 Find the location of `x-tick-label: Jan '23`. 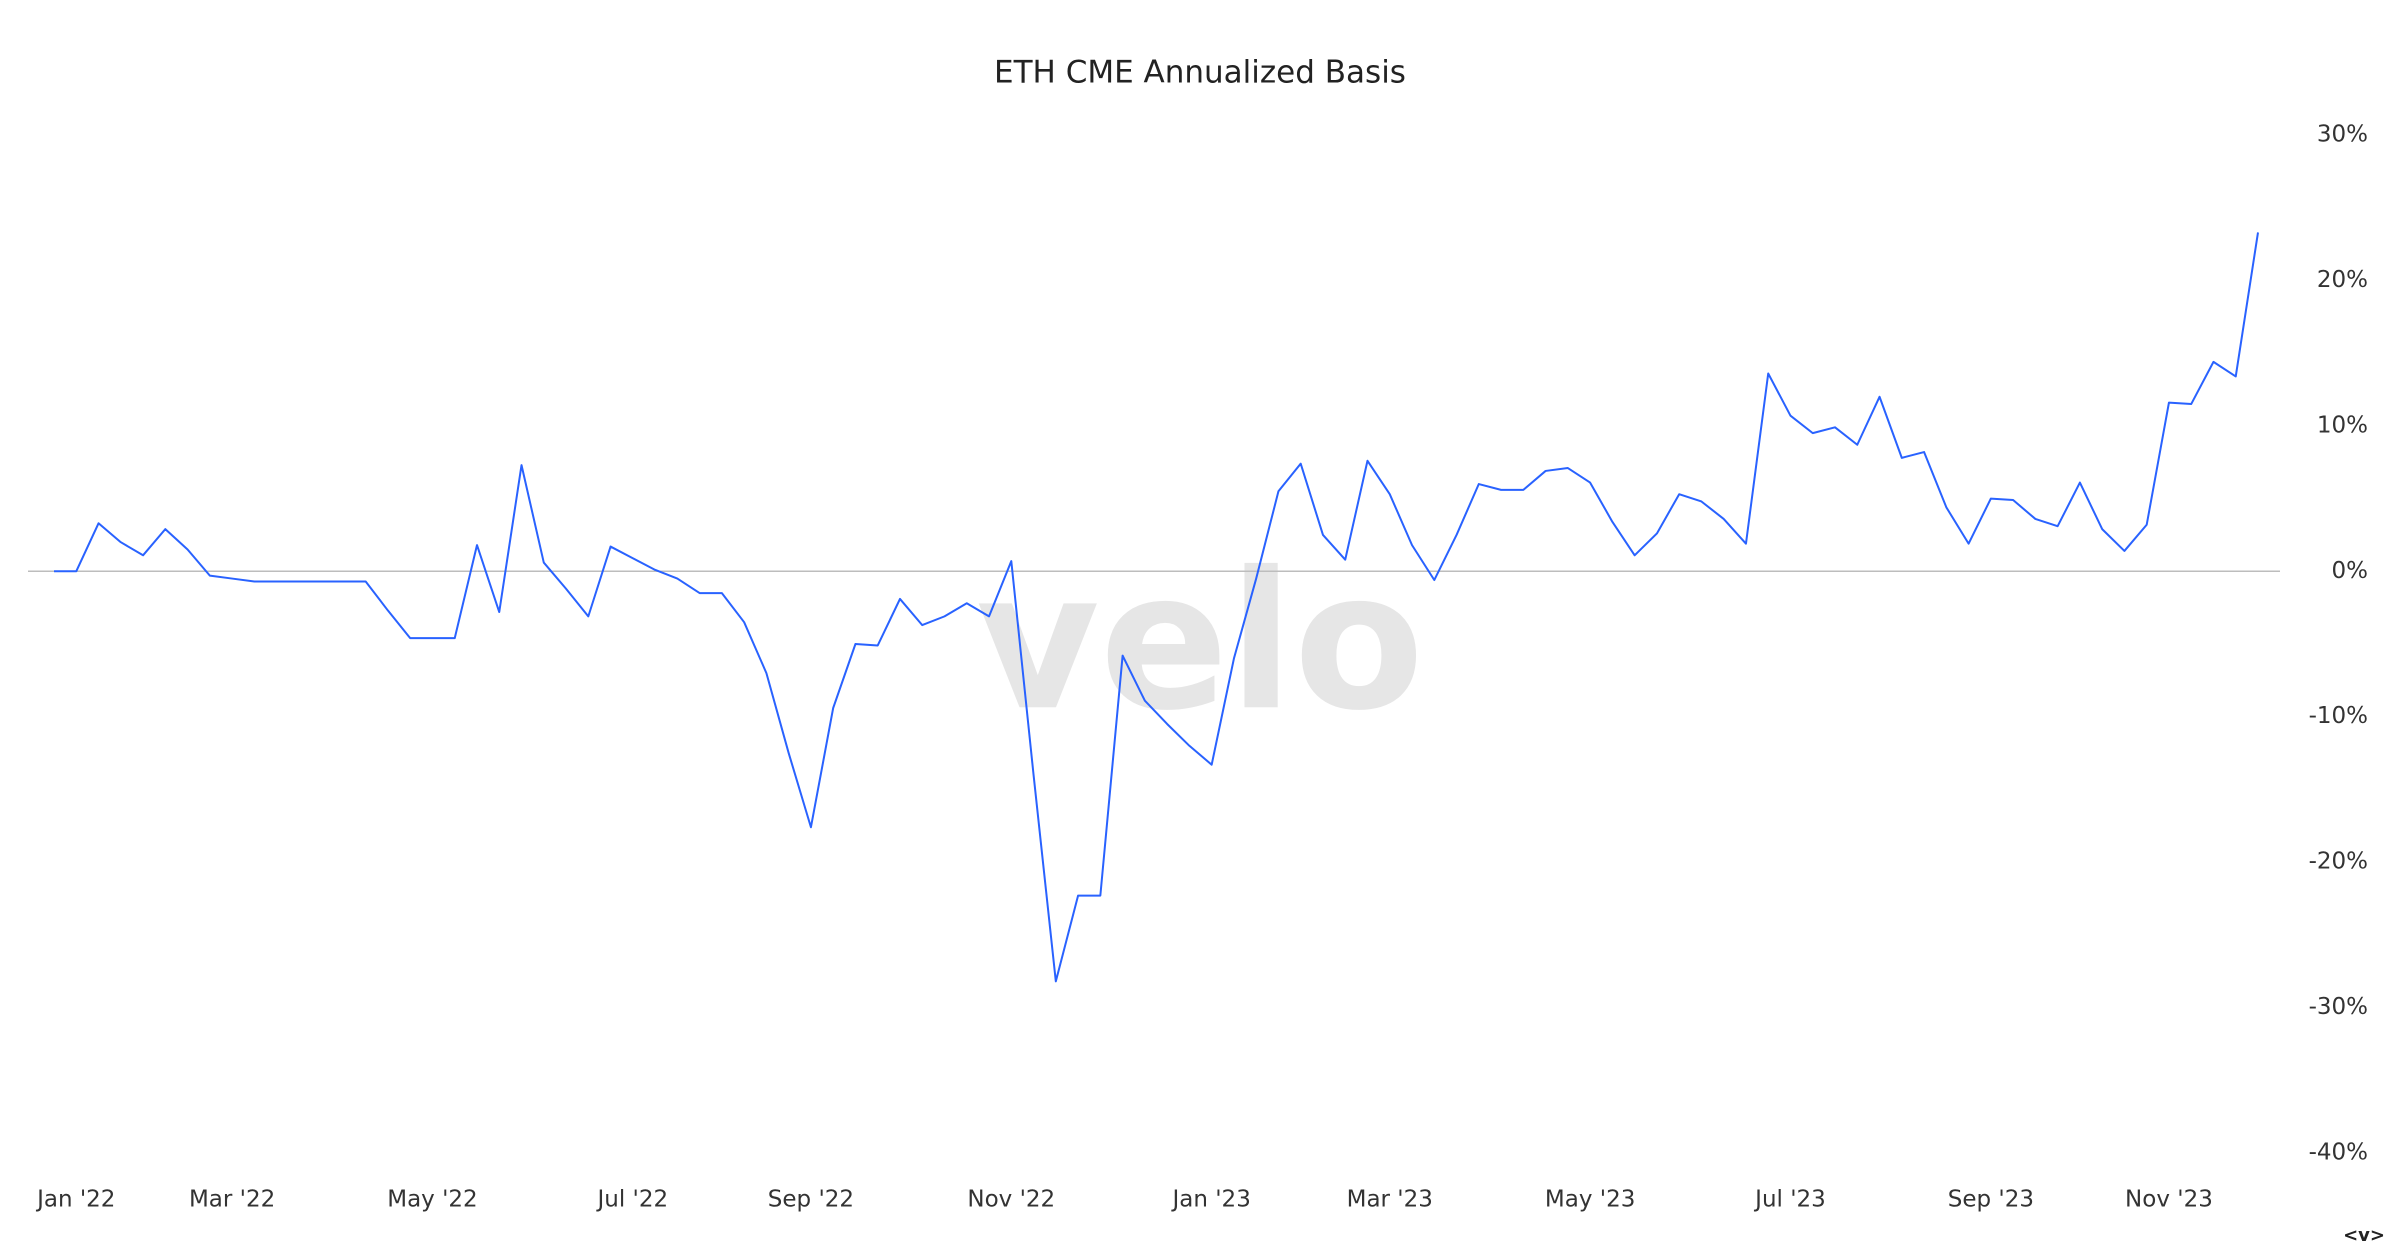

x-tick-label: Jan '23 is located at coordinates (1210, 1200).